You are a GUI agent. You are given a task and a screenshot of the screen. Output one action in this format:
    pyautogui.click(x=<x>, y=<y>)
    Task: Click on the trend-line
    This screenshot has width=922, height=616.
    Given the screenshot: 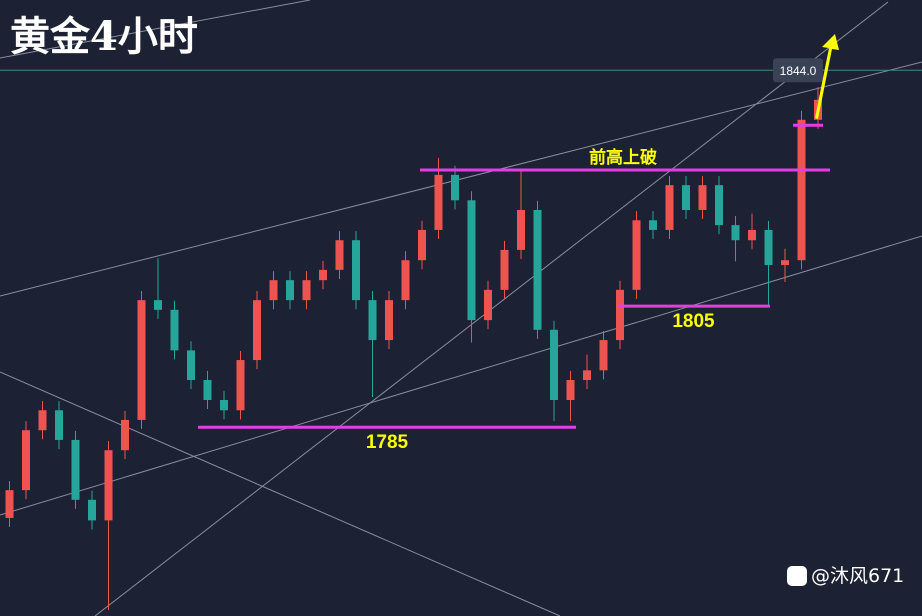 What is the action you would take?
    pyautogui.click(x=155, y=29)
    